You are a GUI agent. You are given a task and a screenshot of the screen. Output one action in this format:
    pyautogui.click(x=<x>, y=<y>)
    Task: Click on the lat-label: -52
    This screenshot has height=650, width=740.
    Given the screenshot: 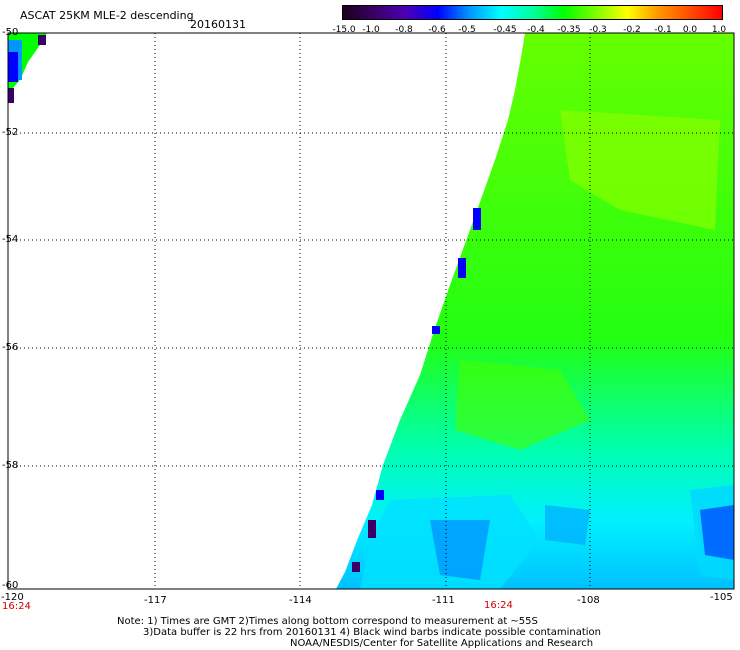 What is the action you would take?
    pyautogui.click(x=10, y=132)
    